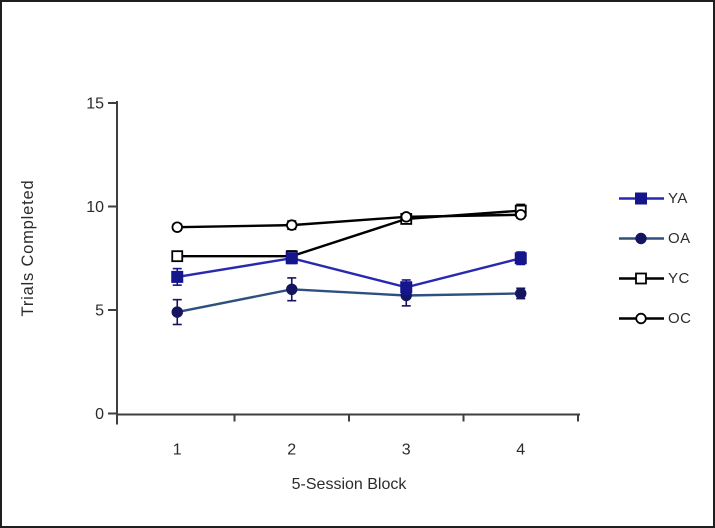  I want to click on series-YC, so click(349, 233).